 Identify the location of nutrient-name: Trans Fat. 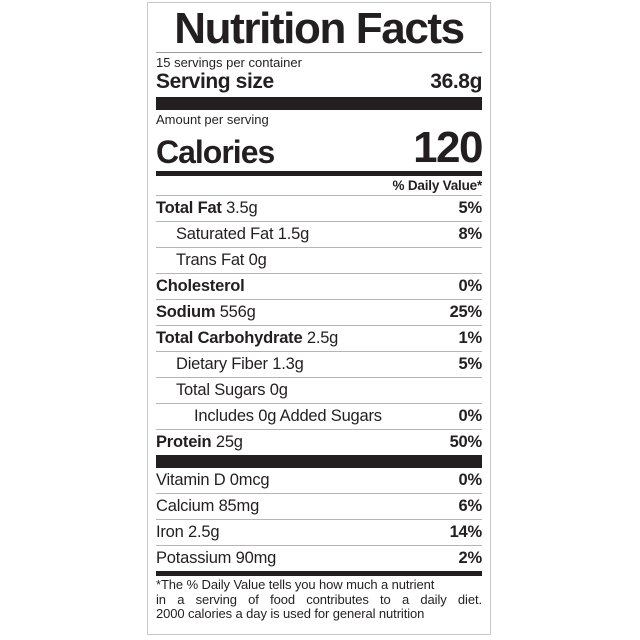
(210, 260).